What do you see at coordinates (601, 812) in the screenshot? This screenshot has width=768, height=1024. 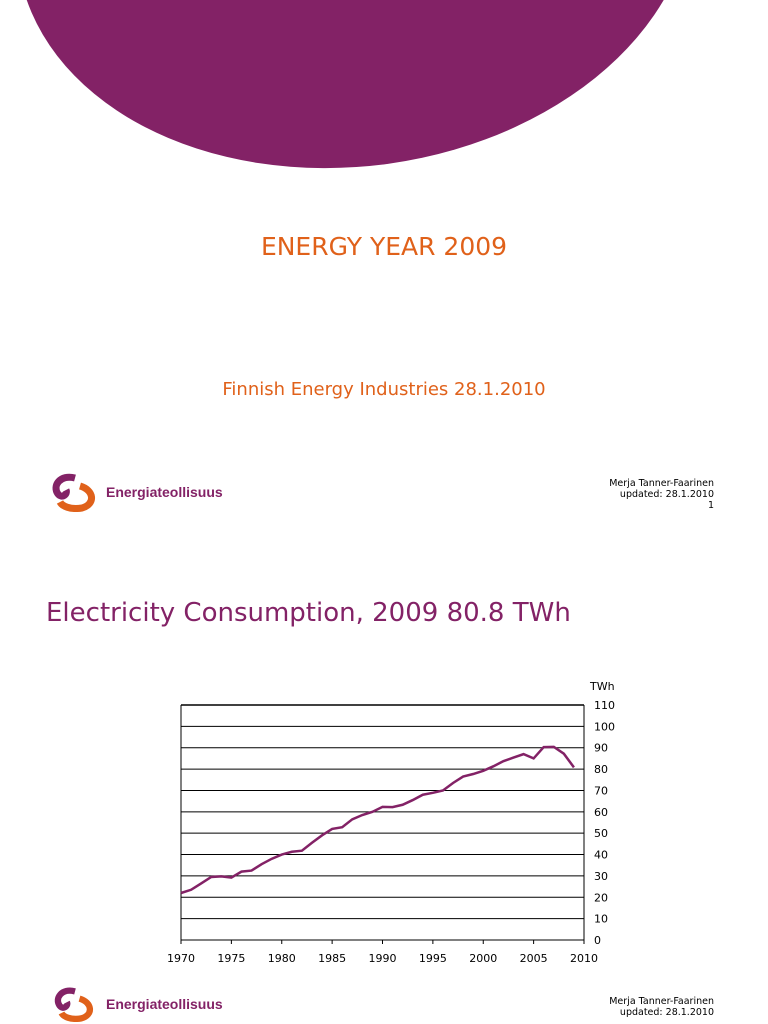 I see `y-tick-label: 60` at bounding box center [601, 812].